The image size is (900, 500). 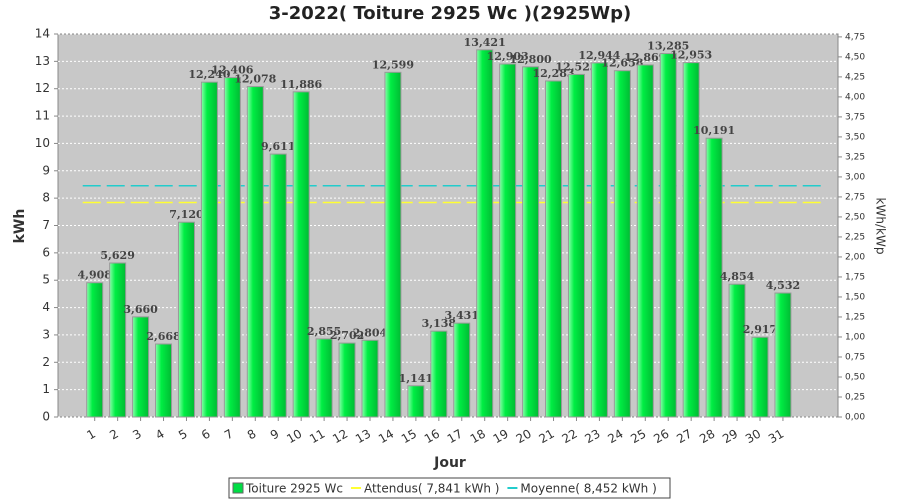 I want to click on x-axis-title: Jour, so click(x=449, y=463).